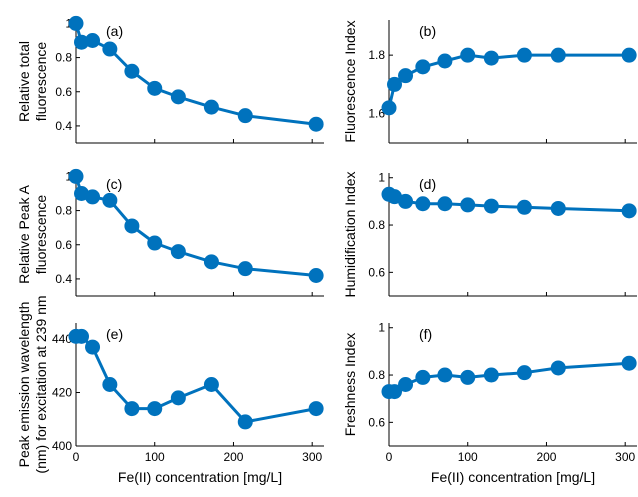  Describe the element at coordinates (24, 233) in the screenshot. I see `y-axis-label: Relative Peak A` at that location.